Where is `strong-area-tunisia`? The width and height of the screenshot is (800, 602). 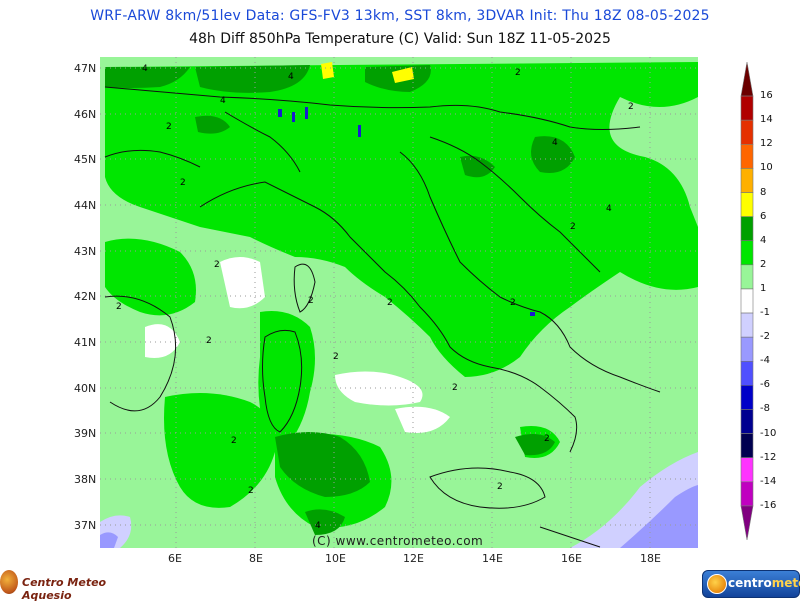
strong-area-tunisia is located at coordinates (325, 522).